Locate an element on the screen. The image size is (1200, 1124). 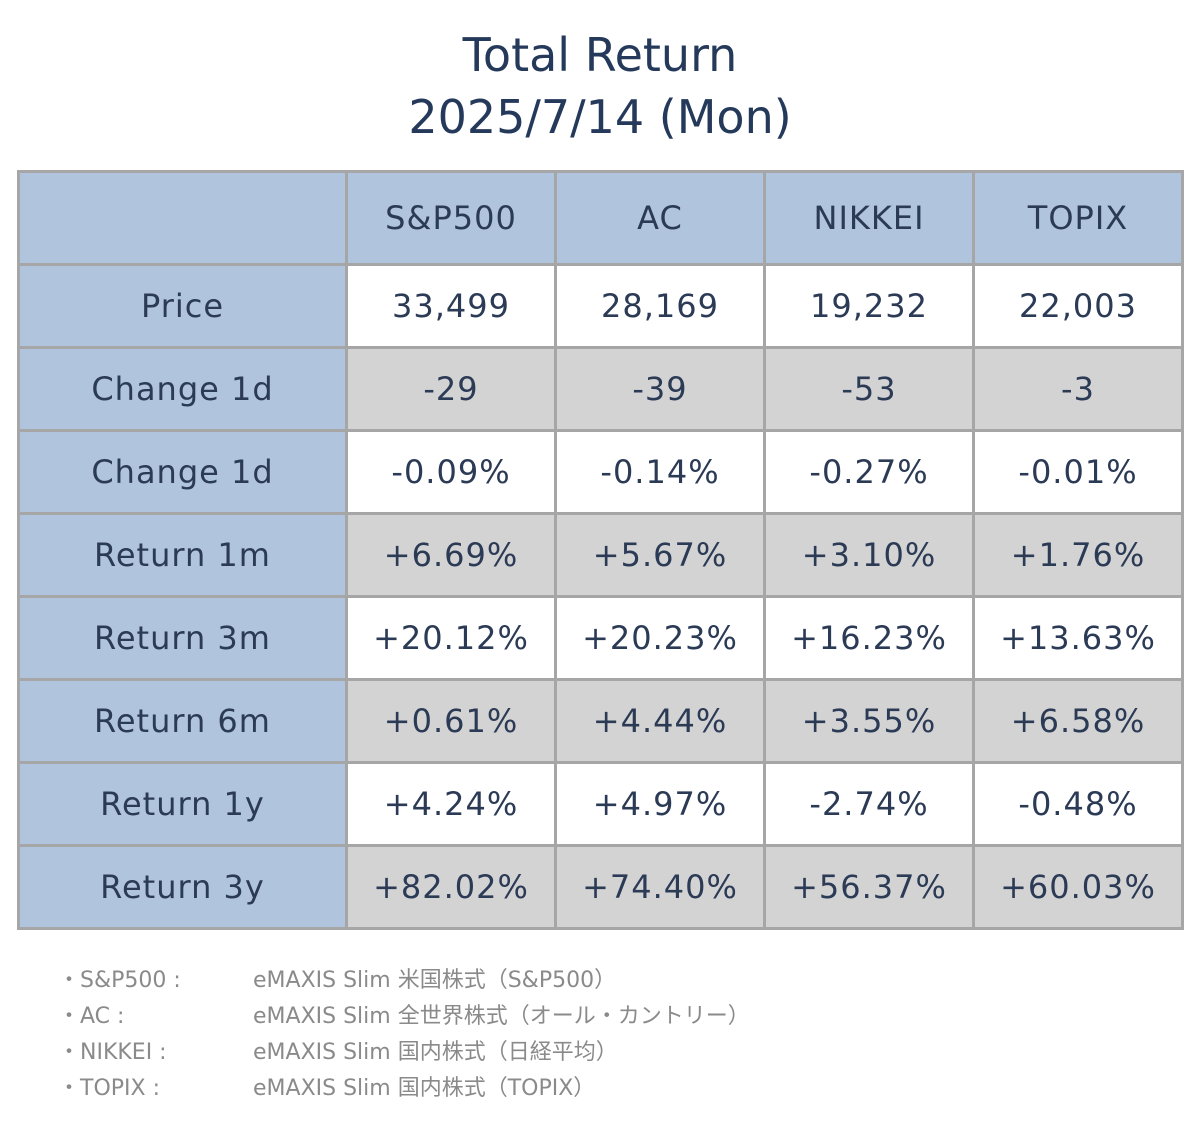
value-cell: 19,232 is located at coordinates (869, 306).